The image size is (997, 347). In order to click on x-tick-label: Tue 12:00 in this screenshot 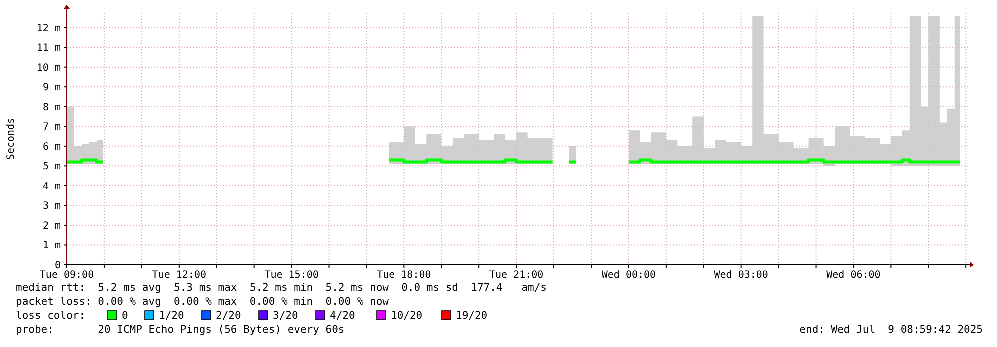, I will do `click(179, 275)`.